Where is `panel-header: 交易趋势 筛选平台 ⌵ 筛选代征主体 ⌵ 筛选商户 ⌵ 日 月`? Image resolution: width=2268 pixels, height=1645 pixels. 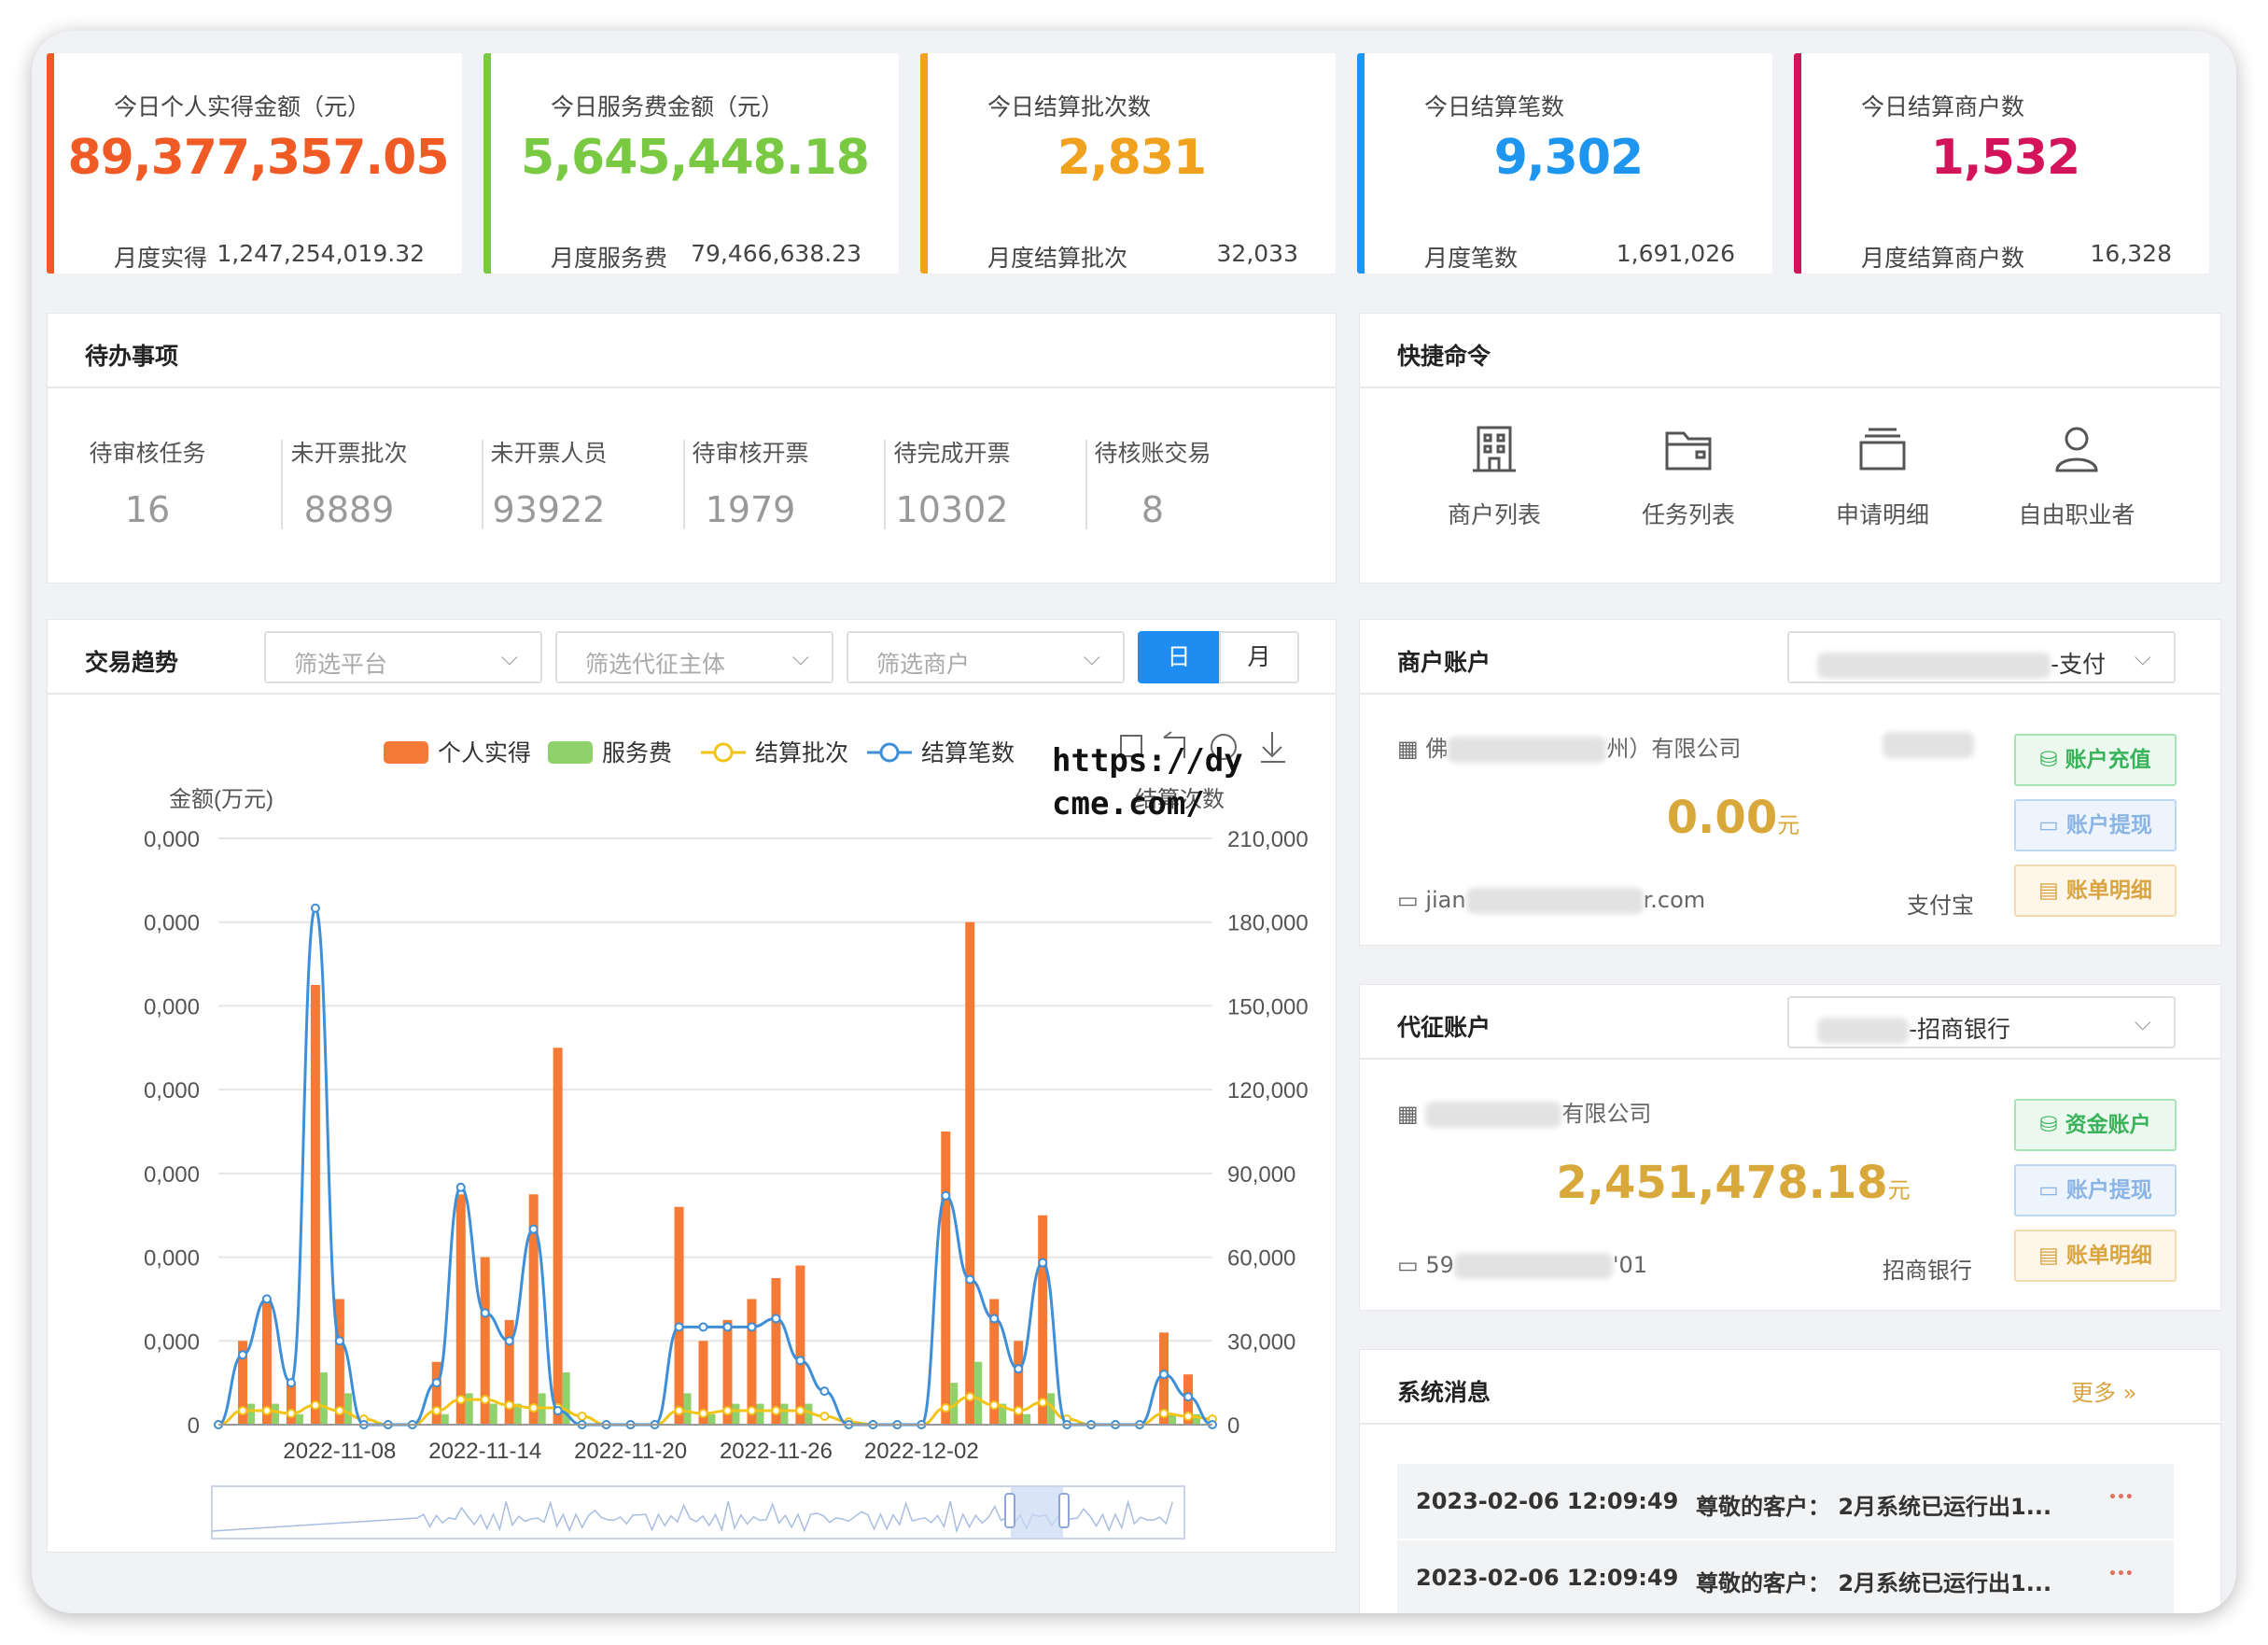
panel-header: 交易趋势 筛选平台 ⌵ 筛选代征主体 ⌵ 筛选商户 ⌵ 日 月 is located at coordinates (692, 657).